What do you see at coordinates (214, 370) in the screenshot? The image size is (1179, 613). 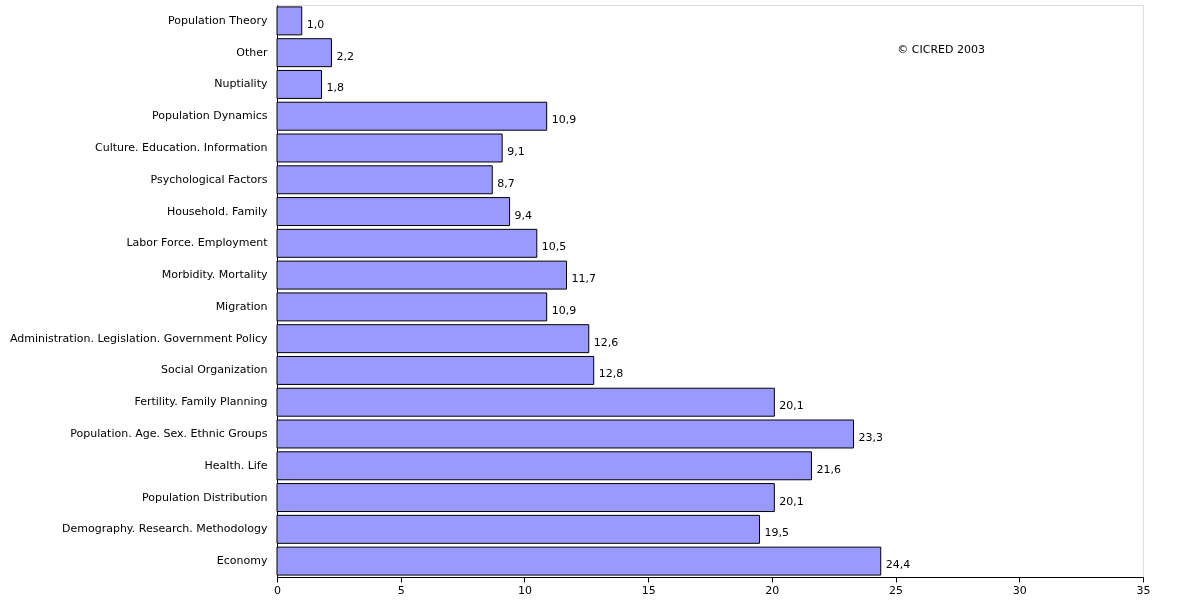 I see `y-tick-label: Social Organization` at bounding box center [214, 370].